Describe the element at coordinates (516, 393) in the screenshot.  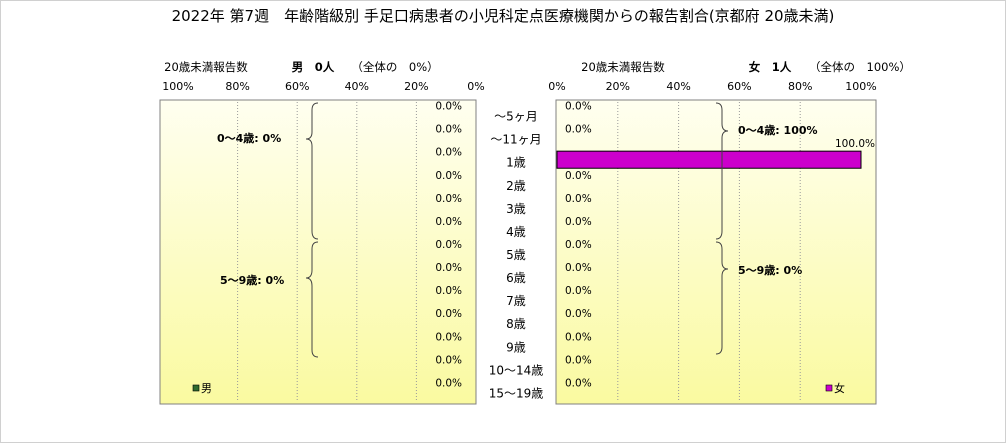
I see `category-label: 15～19歳` at that location.